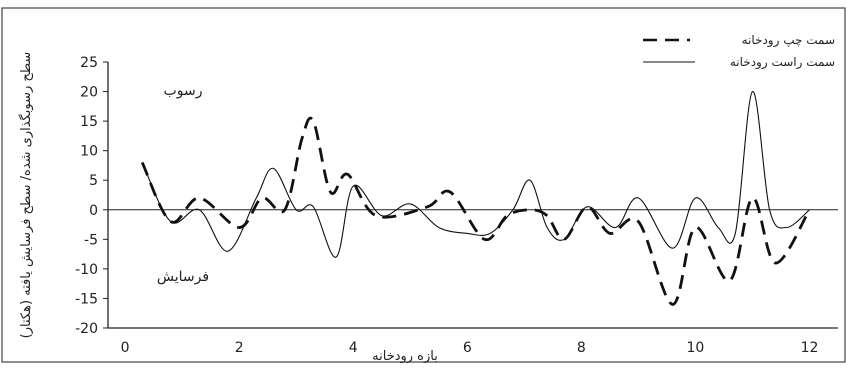  Describe the element at coordinates (125, 348) in the screenshot. I see `x-tick-label: 0` at that location.